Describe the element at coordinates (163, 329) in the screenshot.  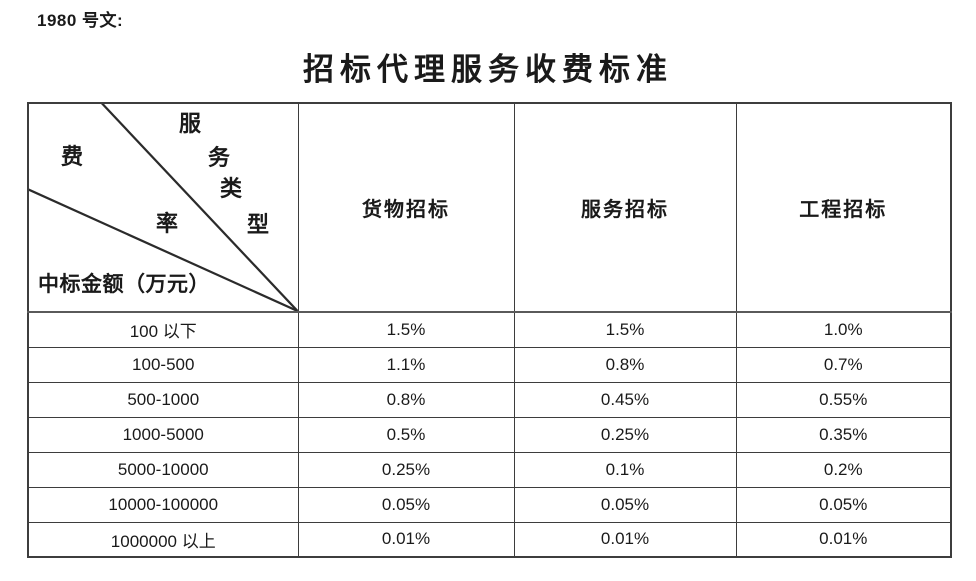
I see `row-label: 100 以下` at that location.